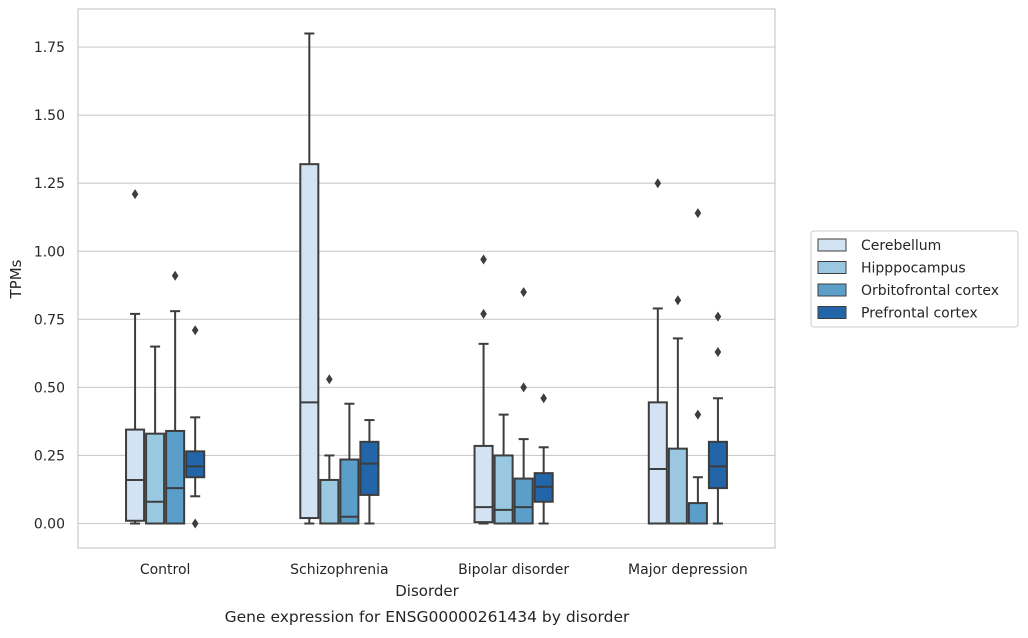 This screenshot has height=638, width=1028. What do you see at coordinates (49, 320) in the screenshot?
I see `y-tick-label: 0.75` at bounding box center [49, 320].